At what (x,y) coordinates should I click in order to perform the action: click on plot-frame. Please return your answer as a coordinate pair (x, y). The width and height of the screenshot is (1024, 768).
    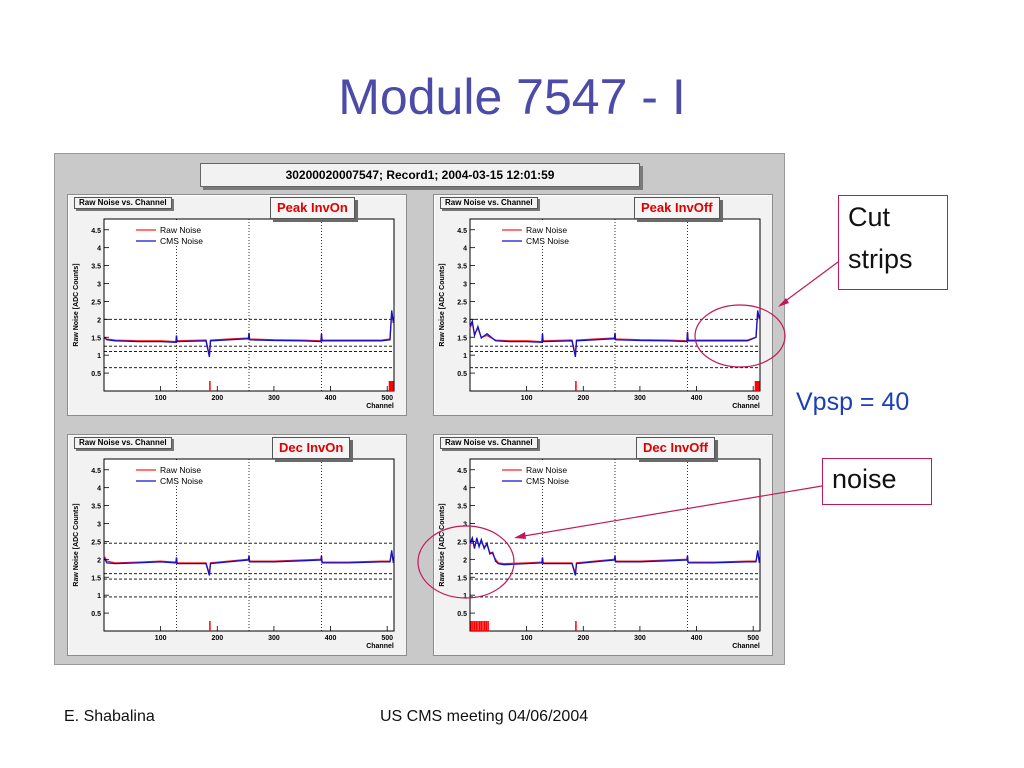
    Looking at the image, I should click on (249, 305).